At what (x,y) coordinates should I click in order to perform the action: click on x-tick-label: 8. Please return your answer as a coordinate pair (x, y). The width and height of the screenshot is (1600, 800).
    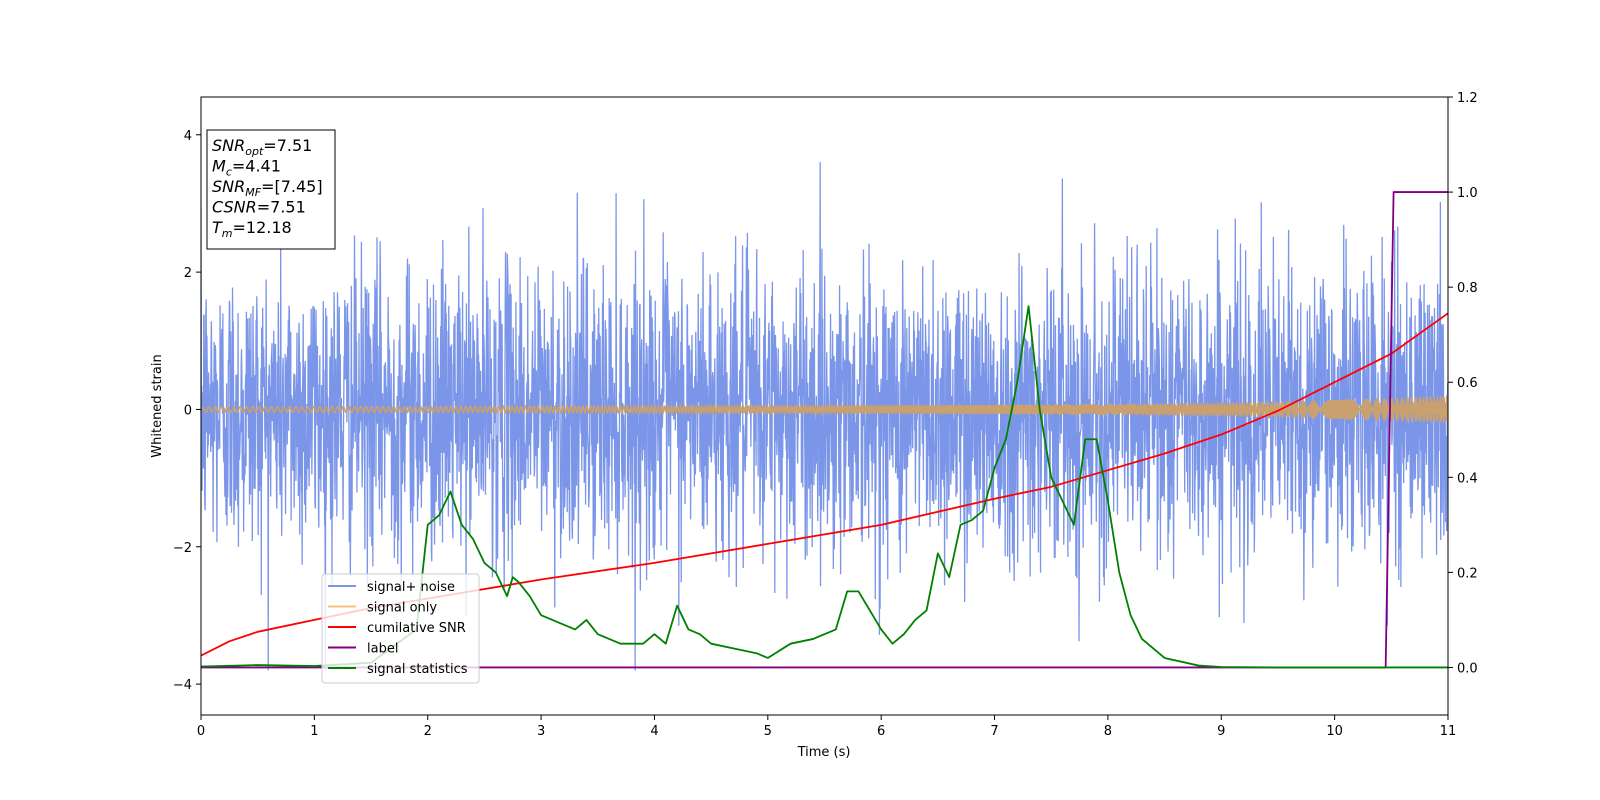
    Looking at the image, I should click on (1108, 731).